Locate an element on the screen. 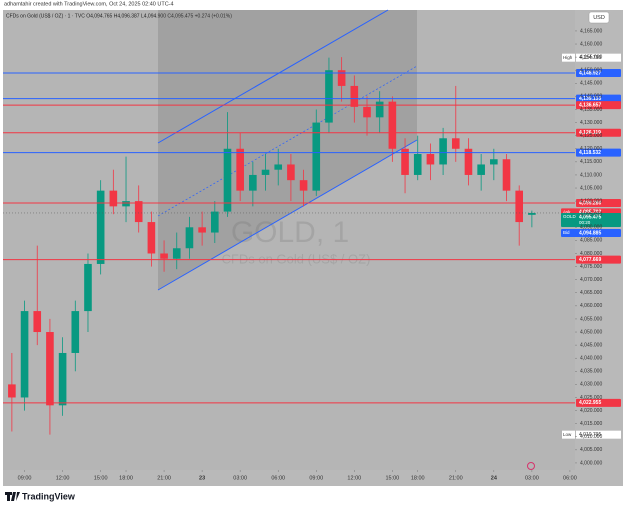 This screenshot has height=515, width=625. level-label: 4,136.657 is located at coordinates (590, 105).